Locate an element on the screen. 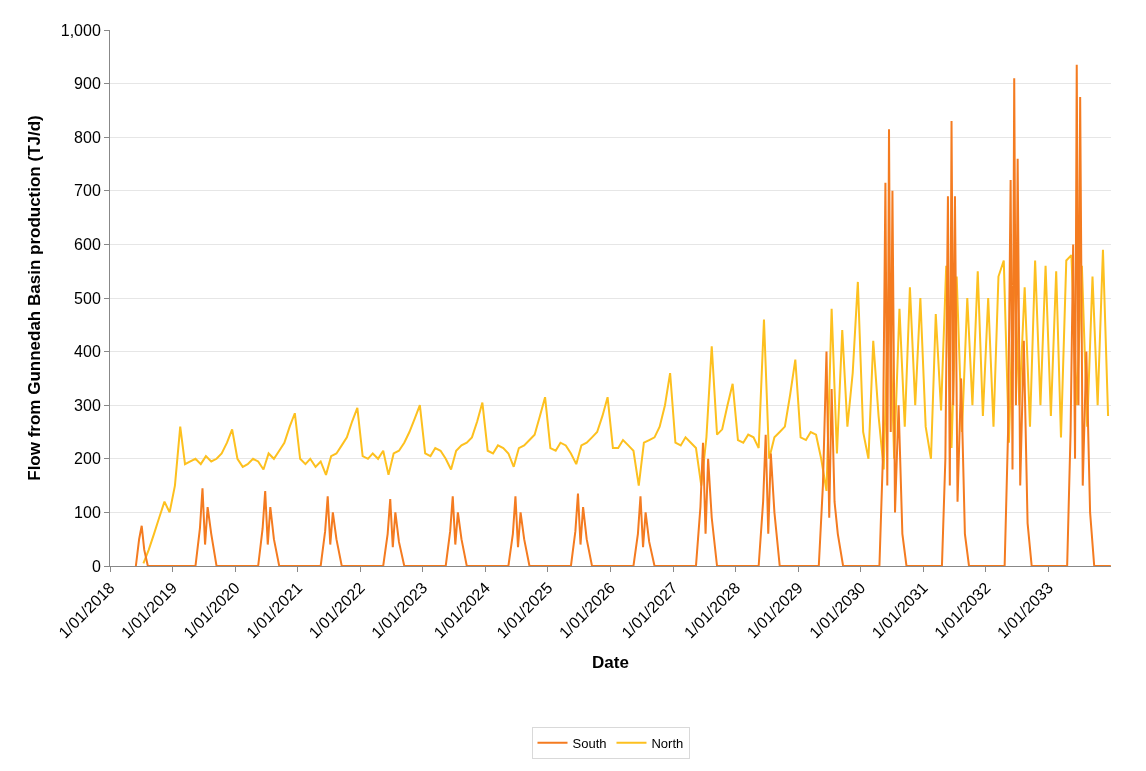 This screenshot has height=771, width=1146. y-tick-label: 100 is located at coordinates (87, 512).